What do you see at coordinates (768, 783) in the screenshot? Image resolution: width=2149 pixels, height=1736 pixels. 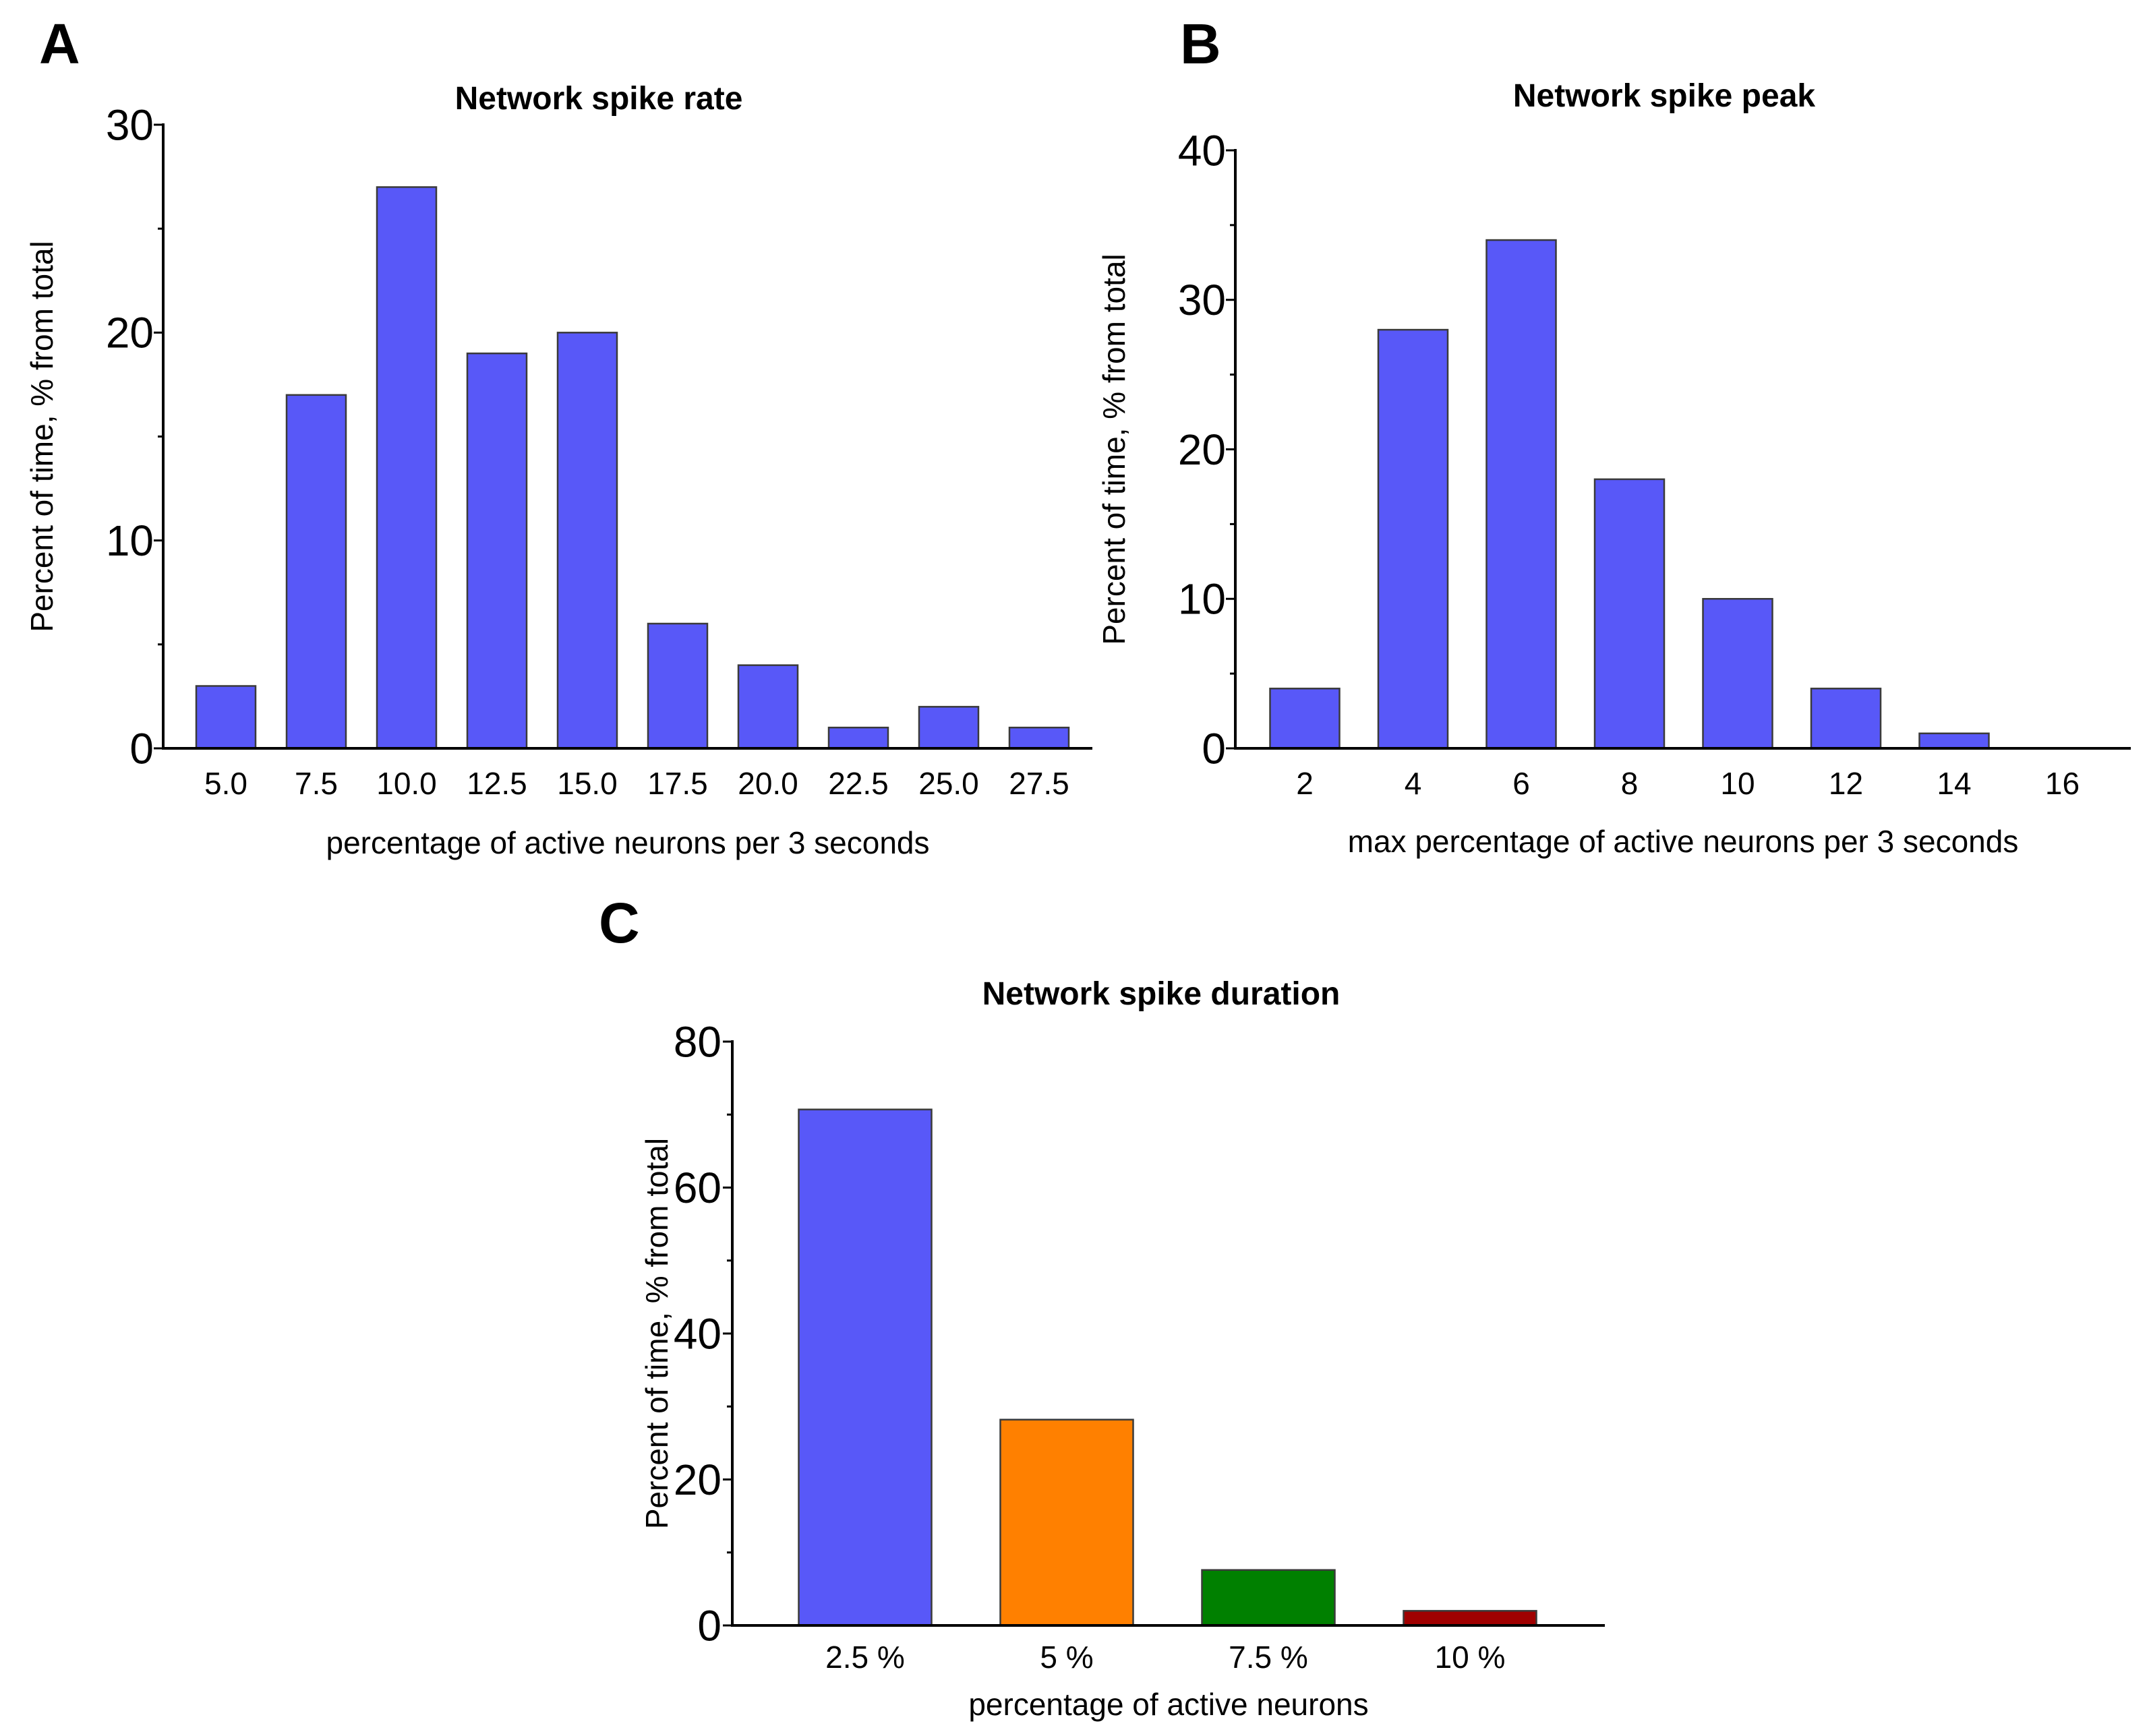 I see `x-tick-label: 20.0` at bounding box center [768, 783].